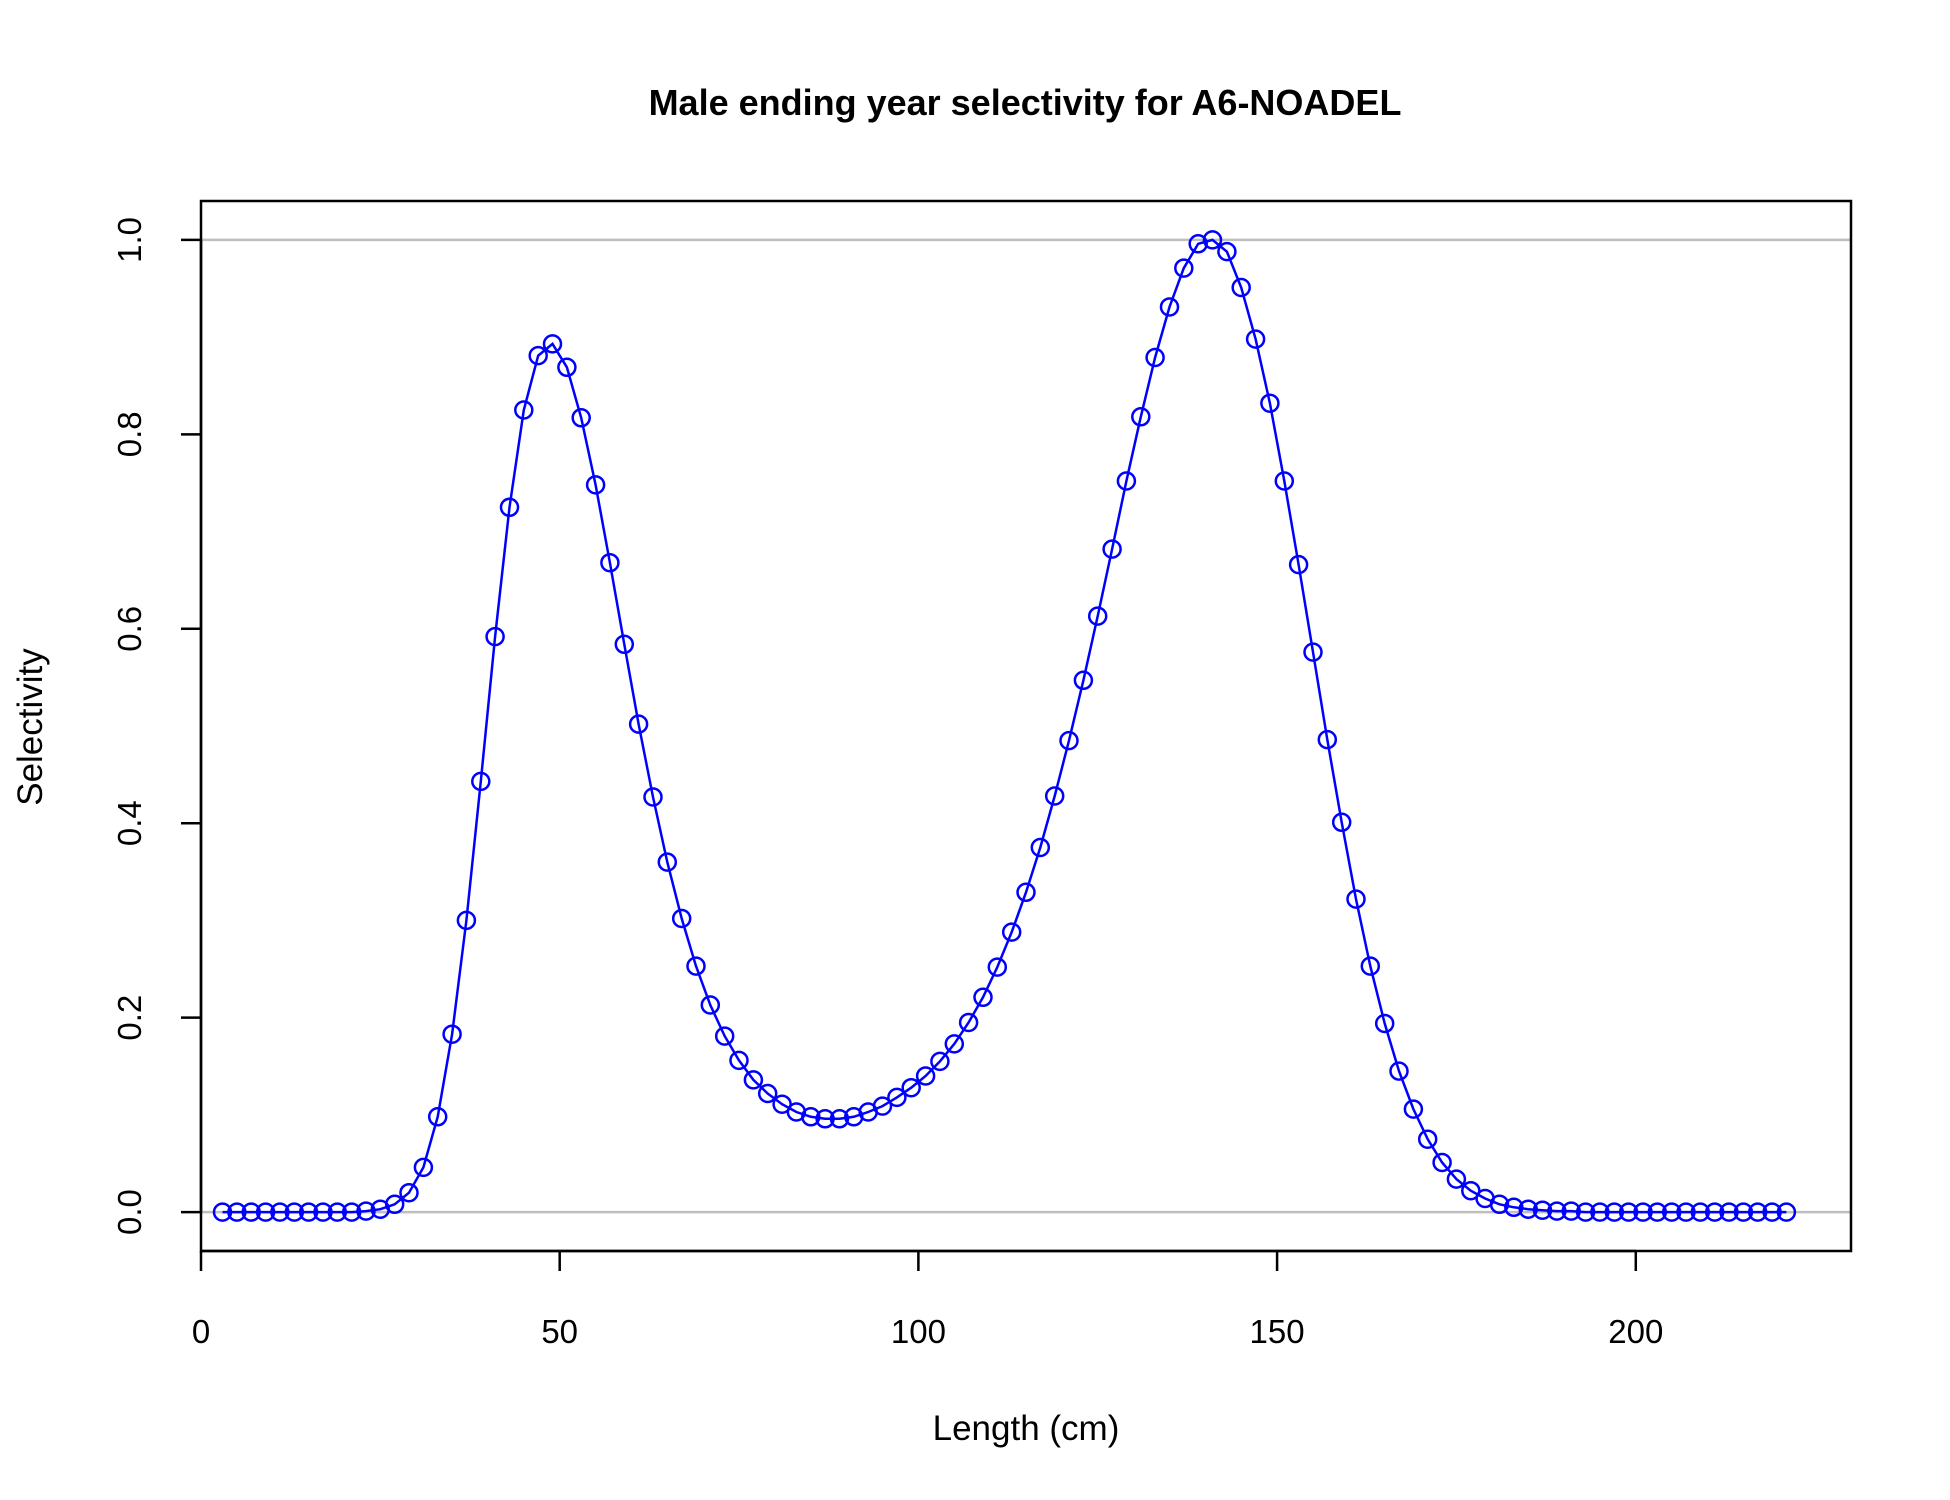 The image size is (1950, 1500). I want to click on x-tick-label: 100, so click(918, 1331).